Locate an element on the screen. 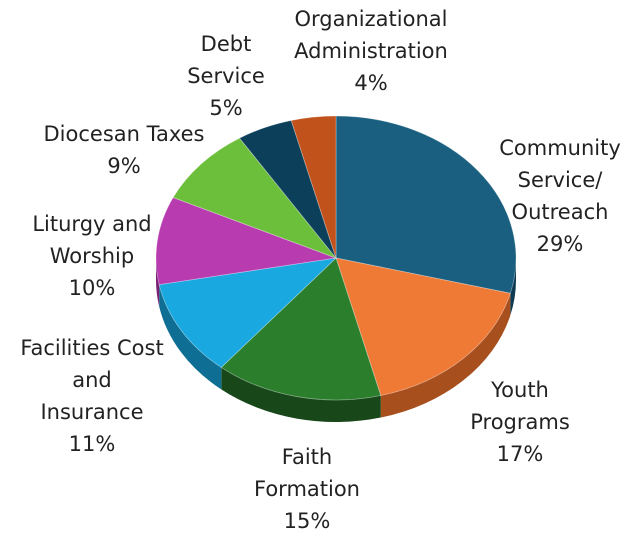  slice-label-line: Formation is located at coordinates (307, 489).